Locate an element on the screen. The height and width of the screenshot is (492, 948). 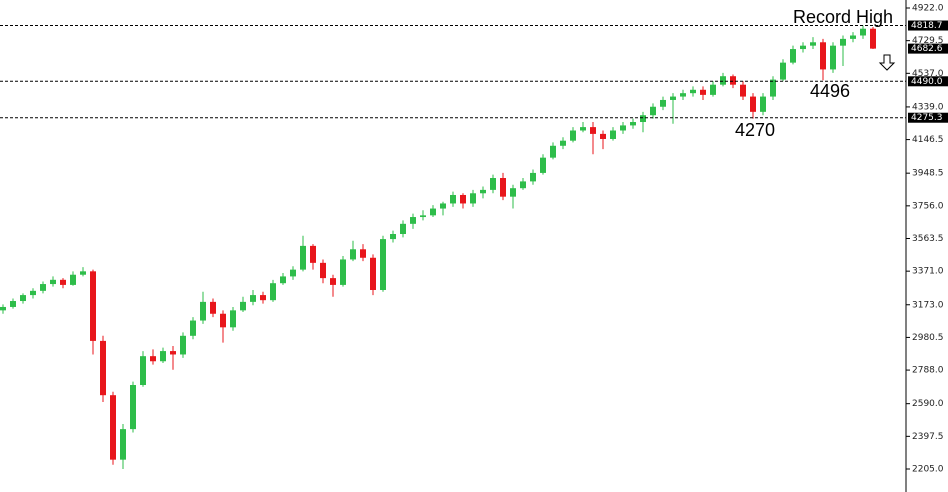
level-label: 4490.0 is located at coordinates (927, 82).